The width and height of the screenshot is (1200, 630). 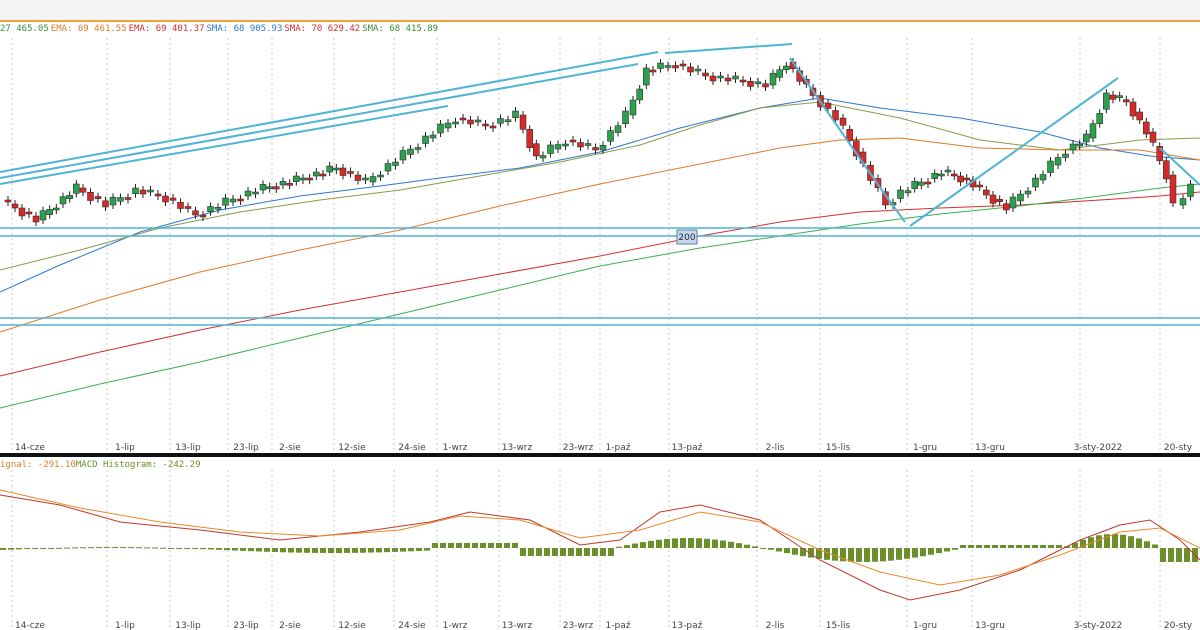 I want to click on x-tick-bottom-11: 13-paź, so click(x=687, y=625).